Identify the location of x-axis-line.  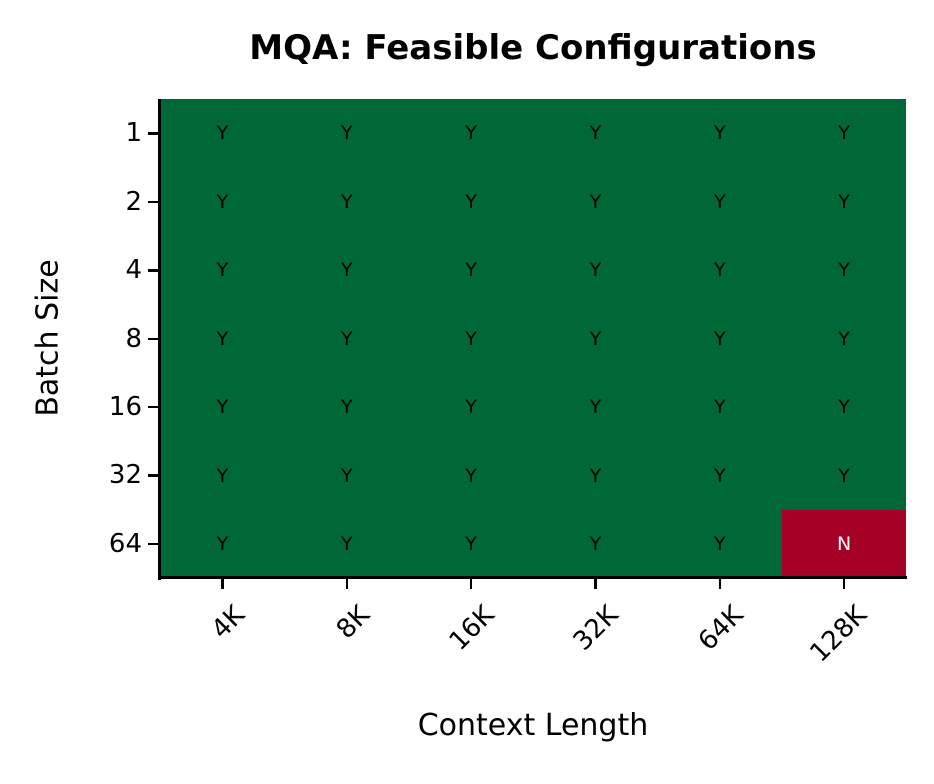
(532, 577).